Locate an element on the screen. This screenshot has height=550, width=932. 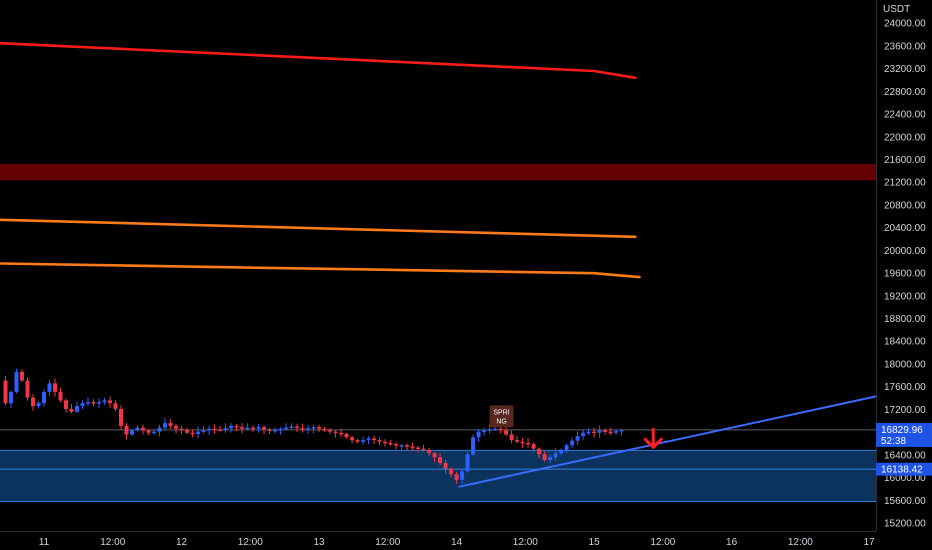
x-tick-label: 12 is located at coordinates (182, 542).